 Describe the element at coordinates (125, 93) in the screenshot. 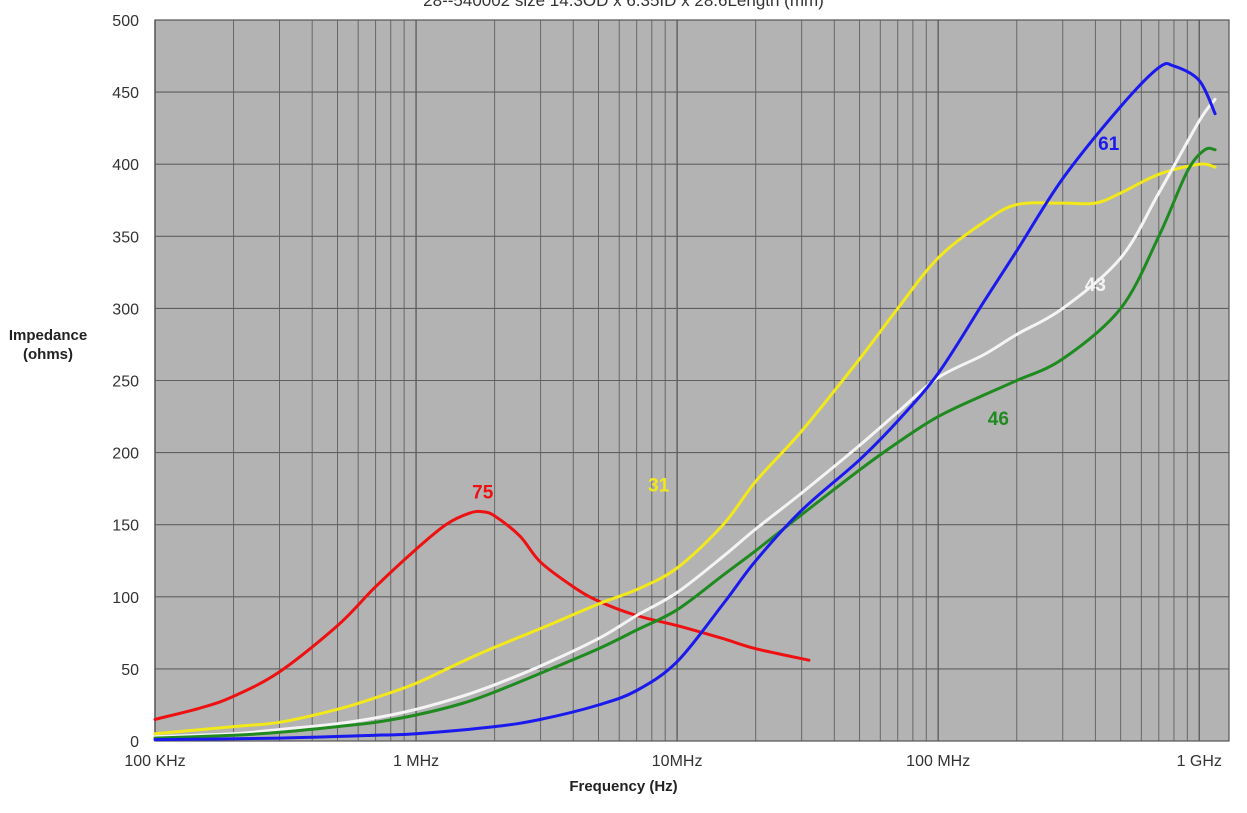

I see `y-tick-label: 450` at that location.